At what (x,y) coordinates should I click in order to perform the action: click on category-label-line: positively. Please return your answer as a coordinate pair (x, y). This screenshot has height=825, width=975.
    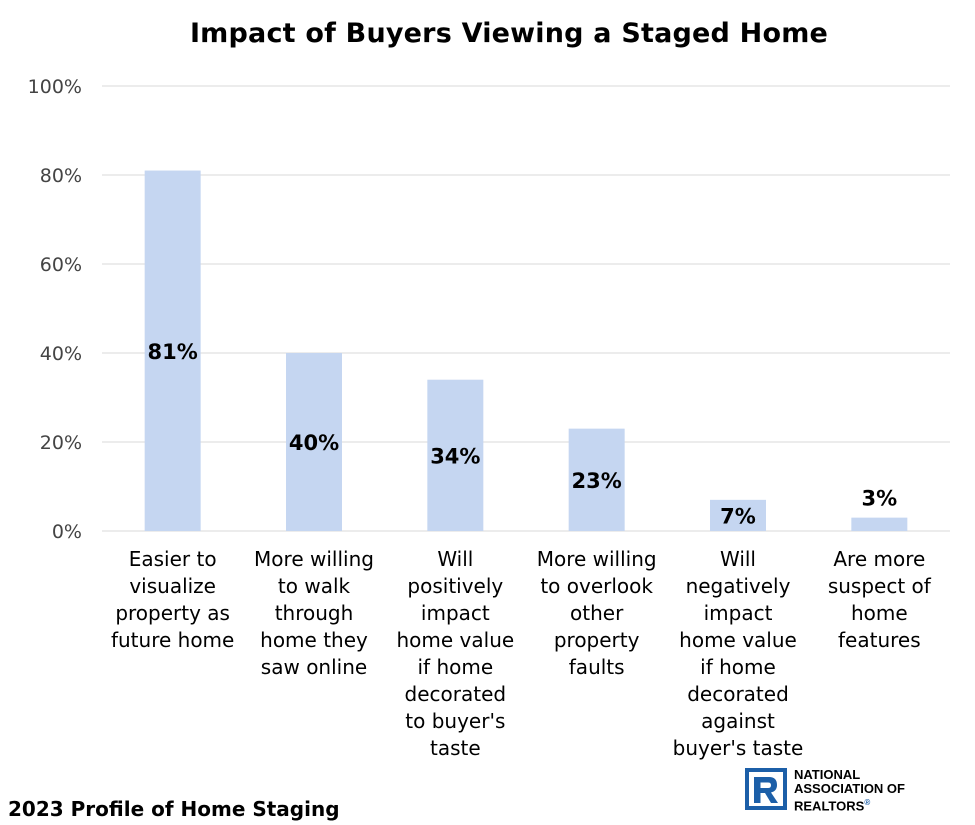
    Looking at the image, I should click on (455, 586).